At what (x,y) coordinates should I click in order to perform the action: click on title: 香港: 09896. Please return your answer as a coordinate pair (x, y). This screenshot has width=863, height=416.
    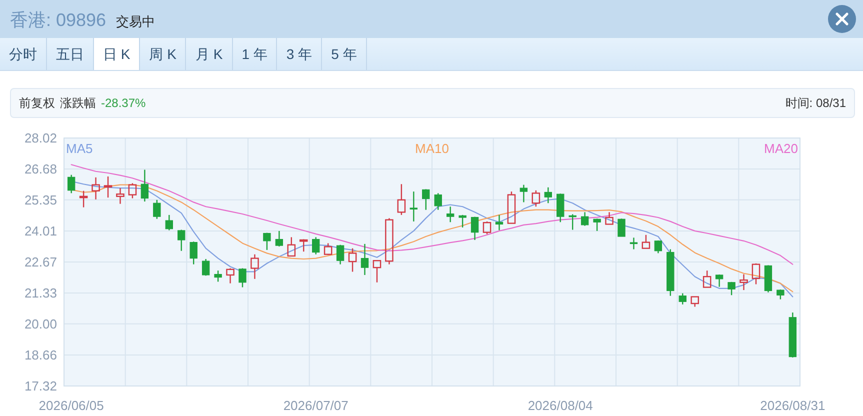
    Looking at the image, I should click on (58, 20).